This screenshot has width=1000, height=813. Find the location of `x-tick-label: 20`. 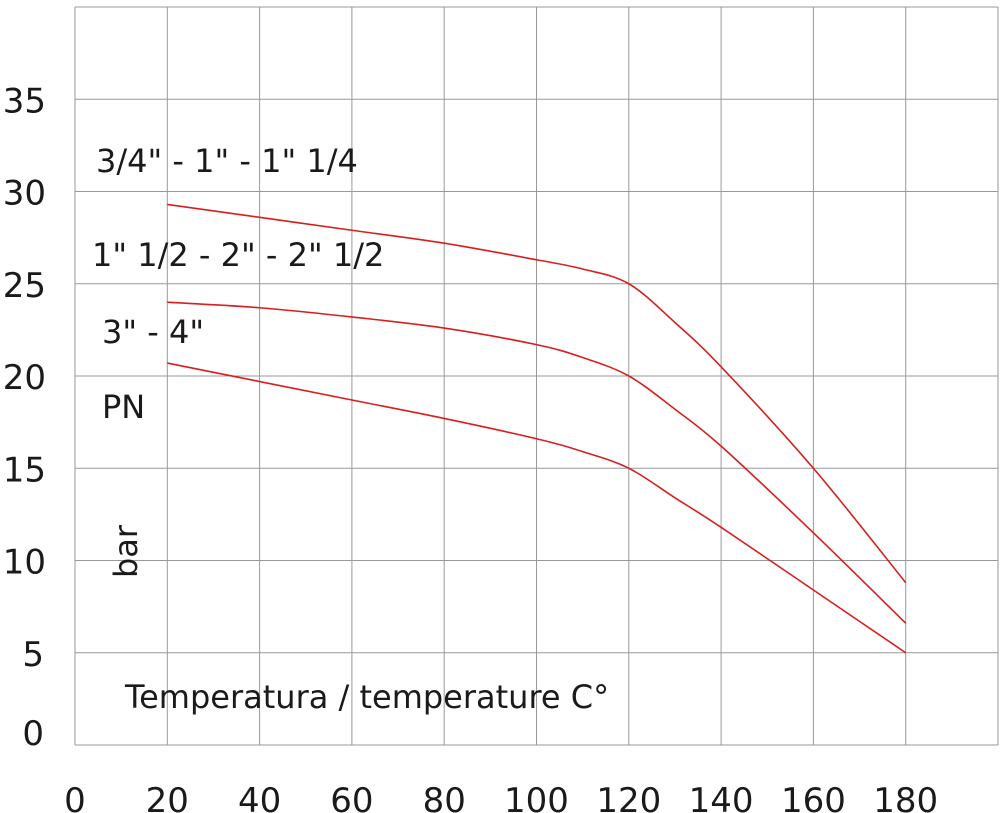

x-tick-label: 20 is located at coordinates (167, 797).